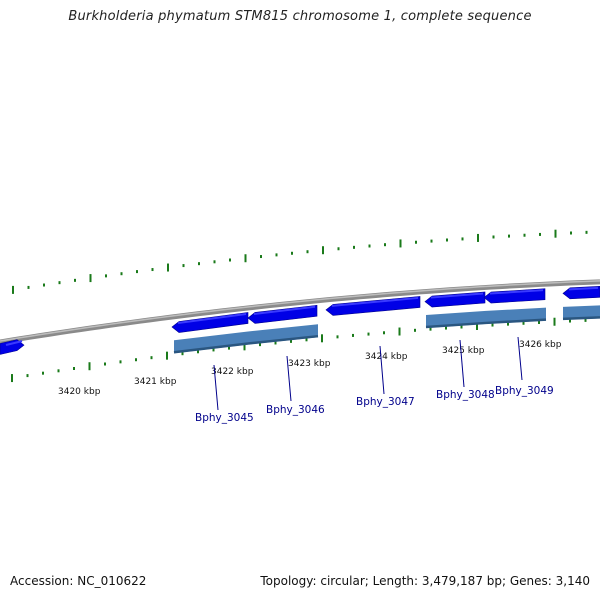 Image resolution: width=600 pixels, height=600 pixels. Describe the element at coordinates (232, 372) in the screenshot. I see `scale-label: 3422 kbp` at that location.